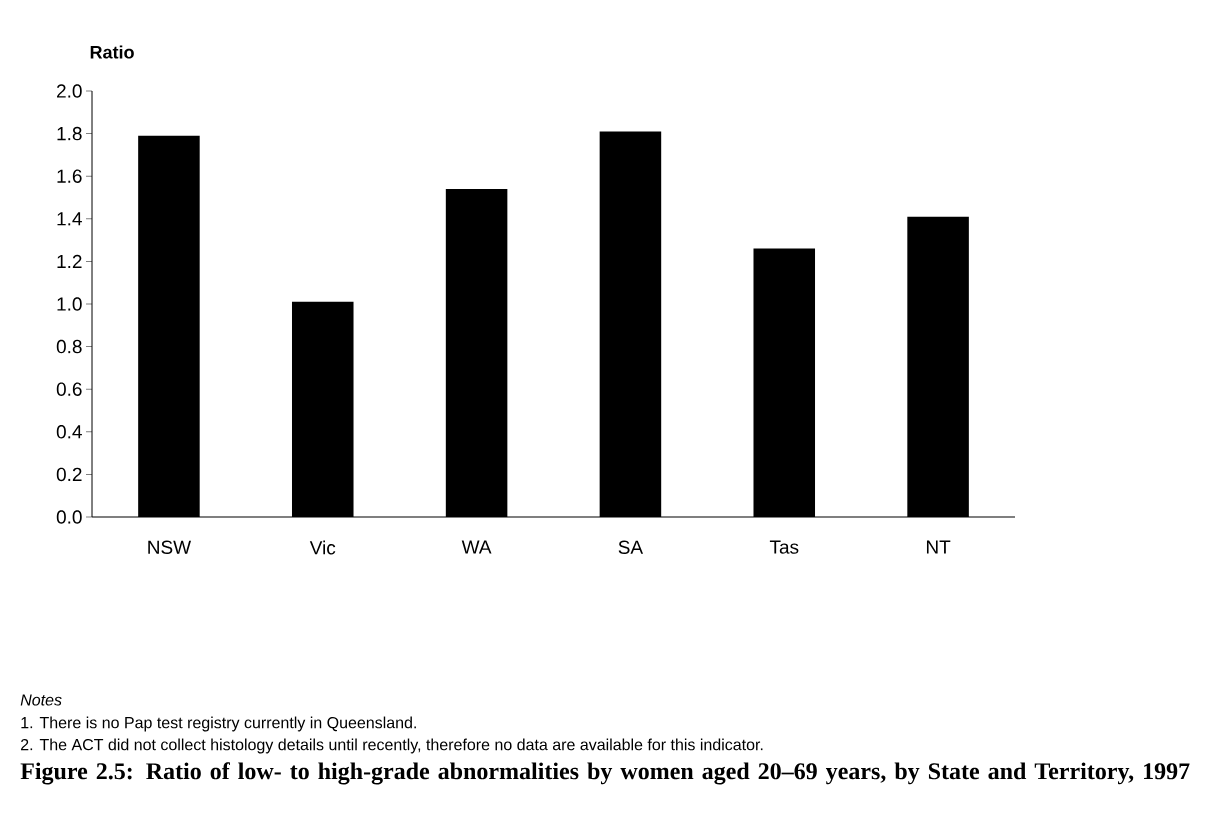 This screenshot has width=1217, height=821. What do you see at coordinates (784, 547) in the screenshot?
I see `x-tick-label: Tas` at bounding box center [784, 547].